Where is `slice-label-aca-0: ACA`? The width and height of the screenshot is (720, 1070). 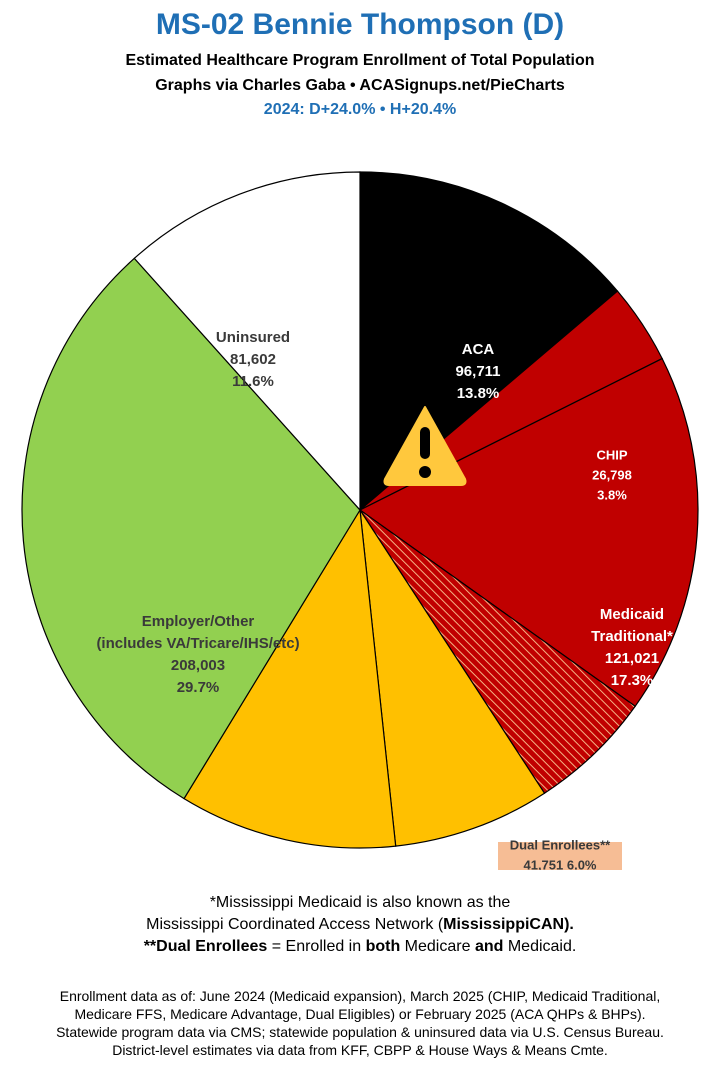 slice-label-aca-0: ACA is located at coordinates (478, 349).